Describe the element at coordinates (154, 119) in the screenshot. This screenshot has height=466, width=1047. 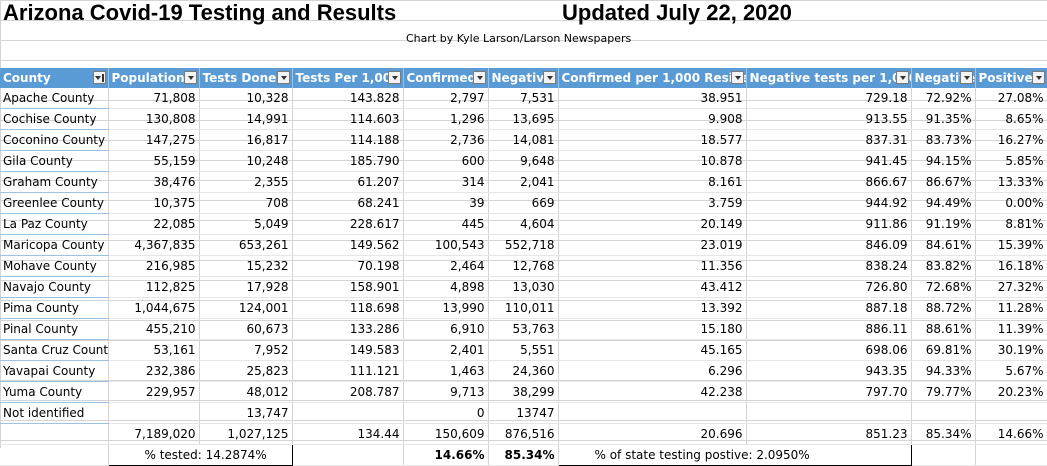
I see `data-cell: 130,808` at that location.